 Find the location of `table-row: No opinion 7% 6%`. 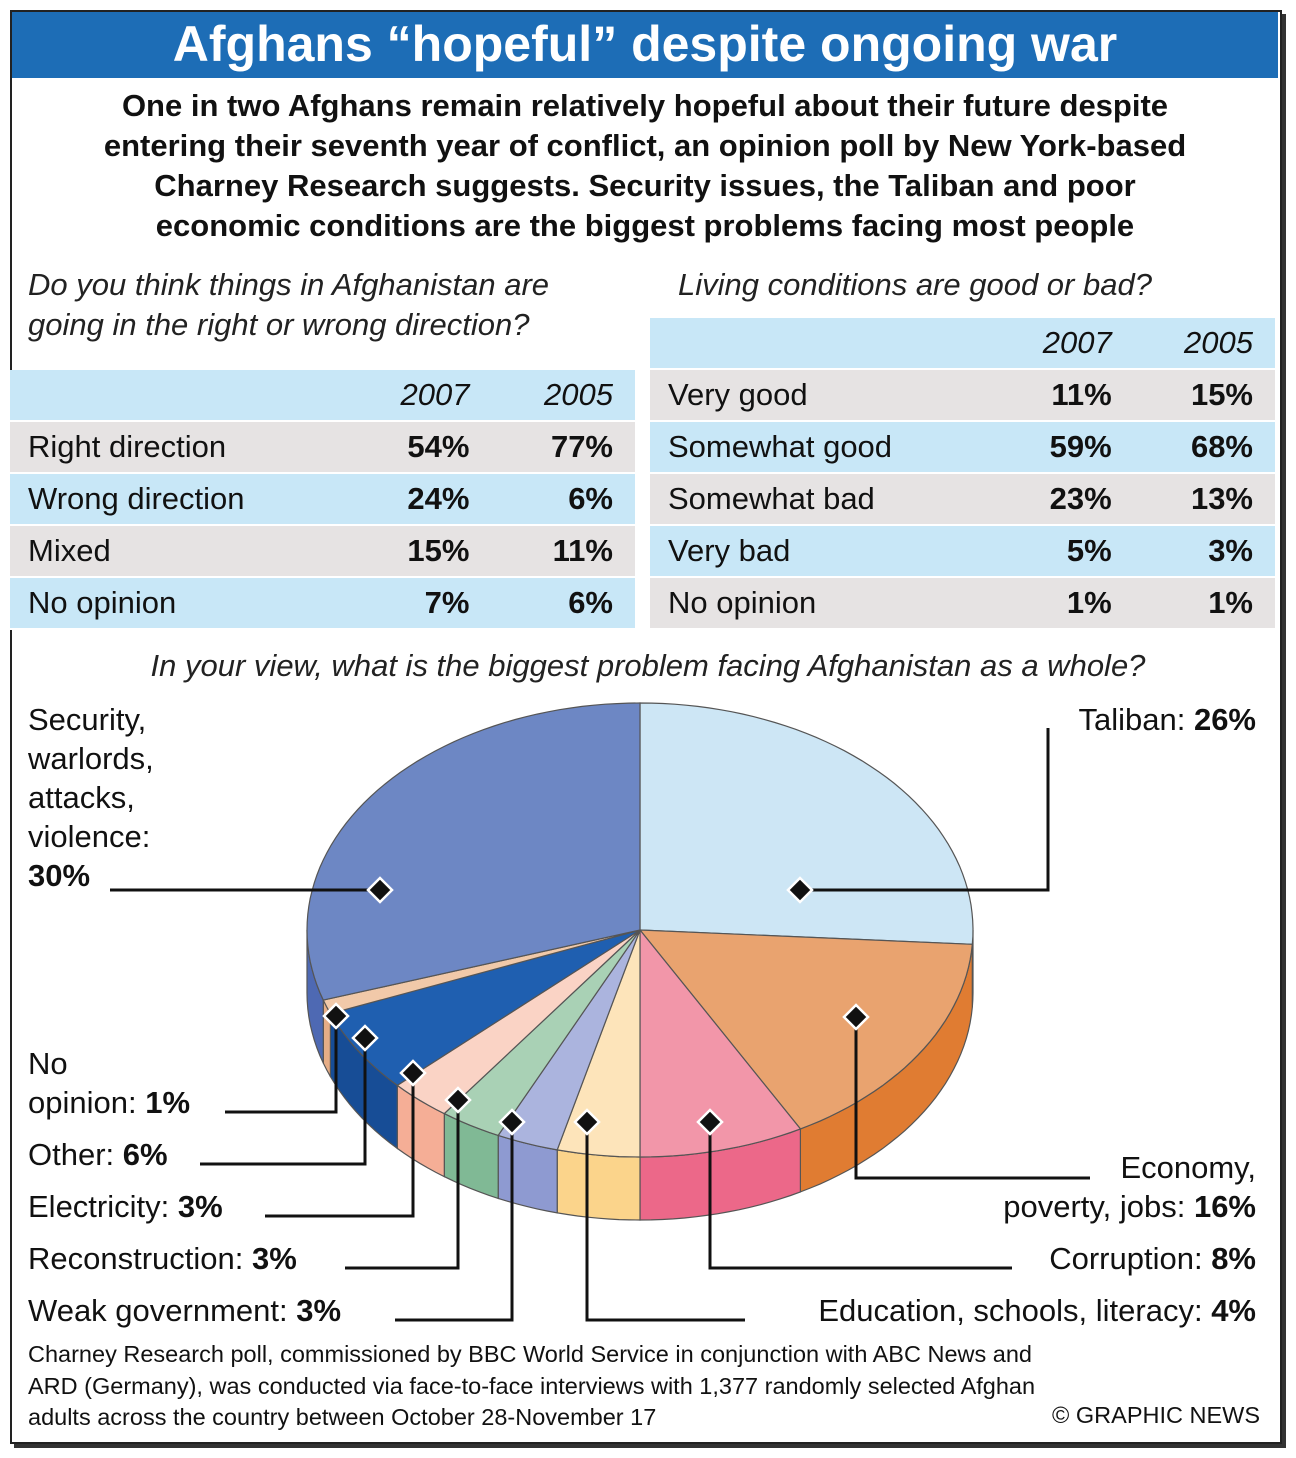

table-row: No opinion 7% 6% is located at coordinates (322, 603).